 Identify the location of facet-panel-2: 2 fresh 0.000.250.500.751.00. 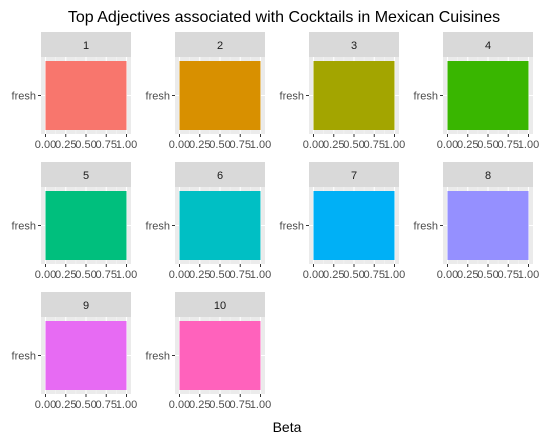
(208, 91).